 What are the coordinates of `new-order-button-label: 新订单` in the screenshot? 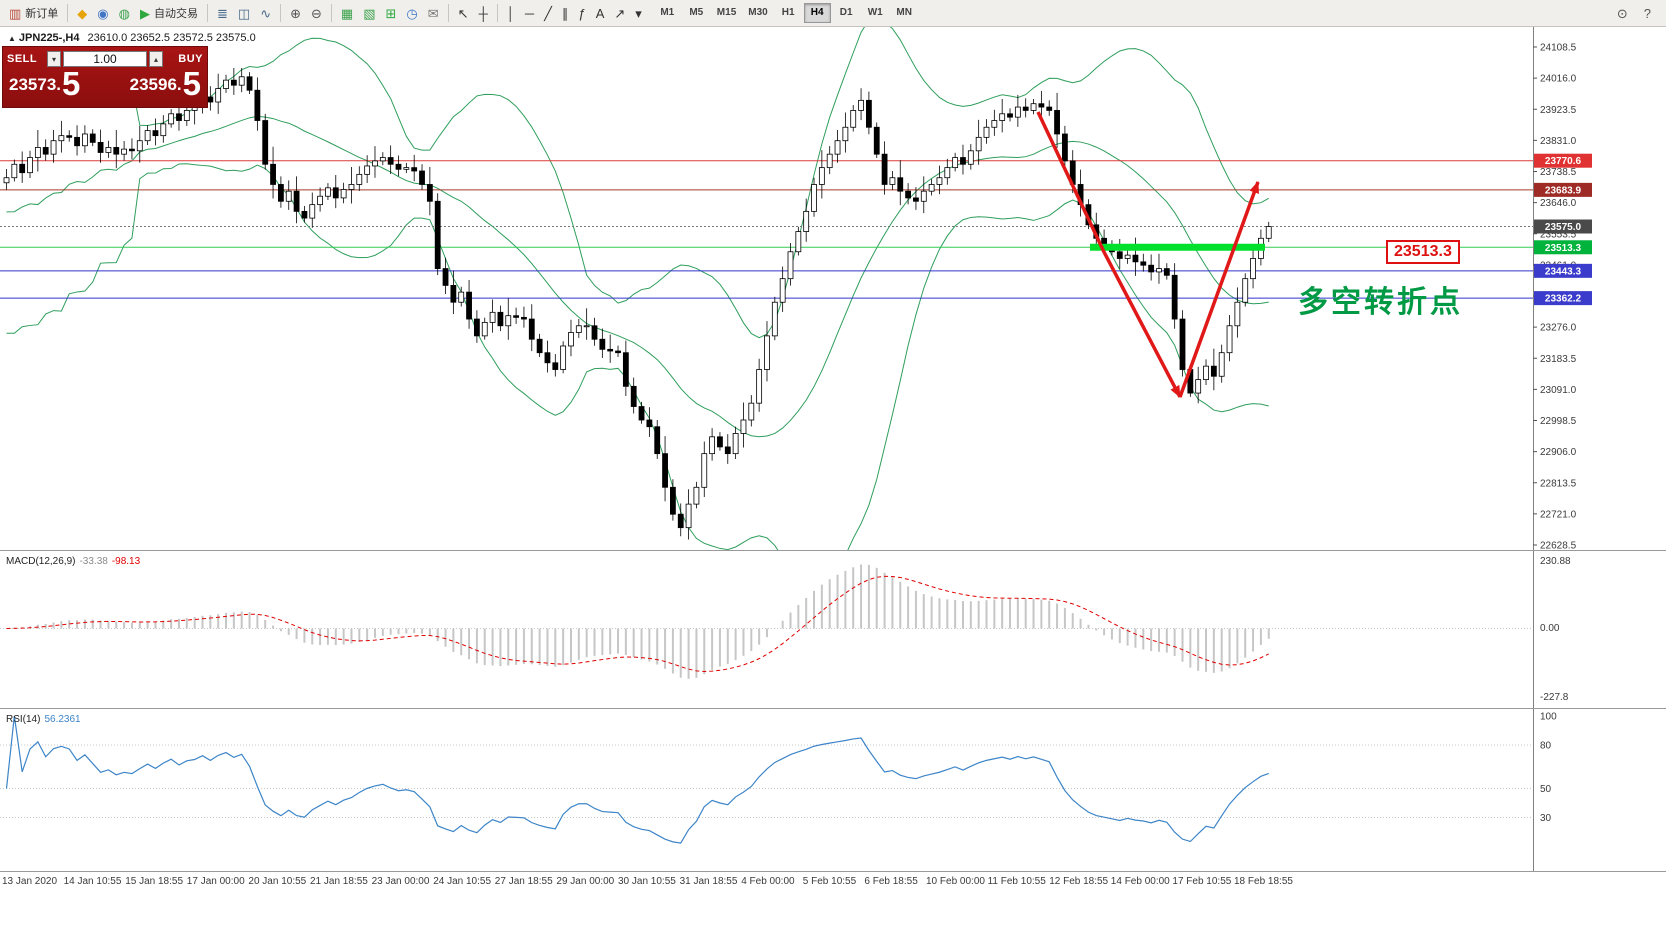 It's located at (42, 14).